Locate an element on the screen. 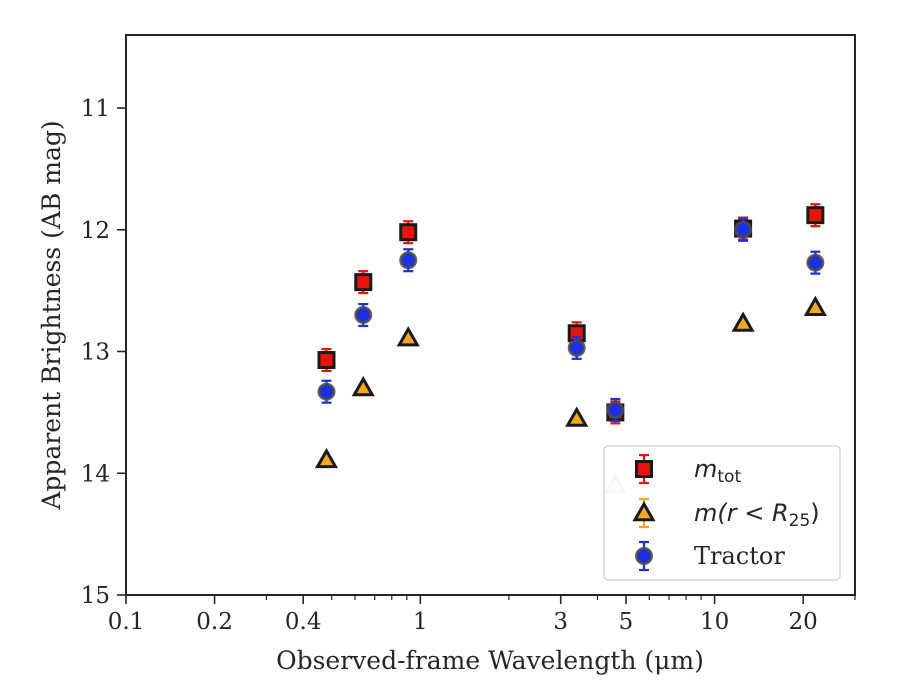 The image size is (900, 700). legend-entry: m(r < R25) is located at coordinates (726, 514).